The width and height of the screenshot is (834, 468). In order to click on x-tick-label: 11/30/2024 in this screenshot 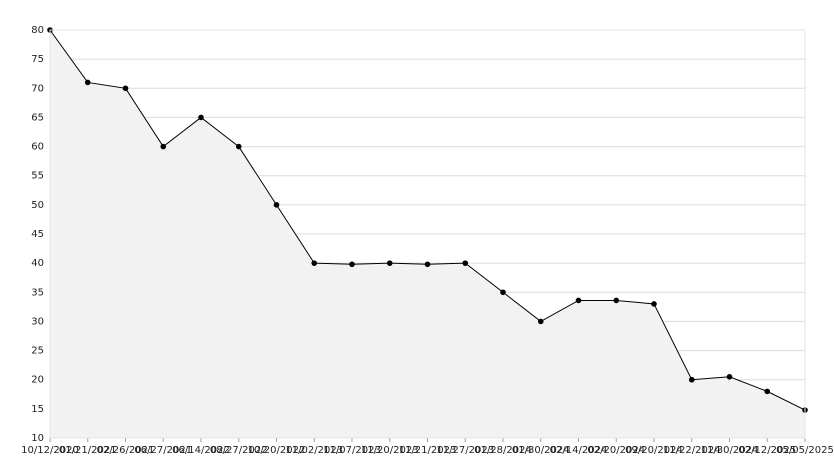, I will do `click(730, 450)`.